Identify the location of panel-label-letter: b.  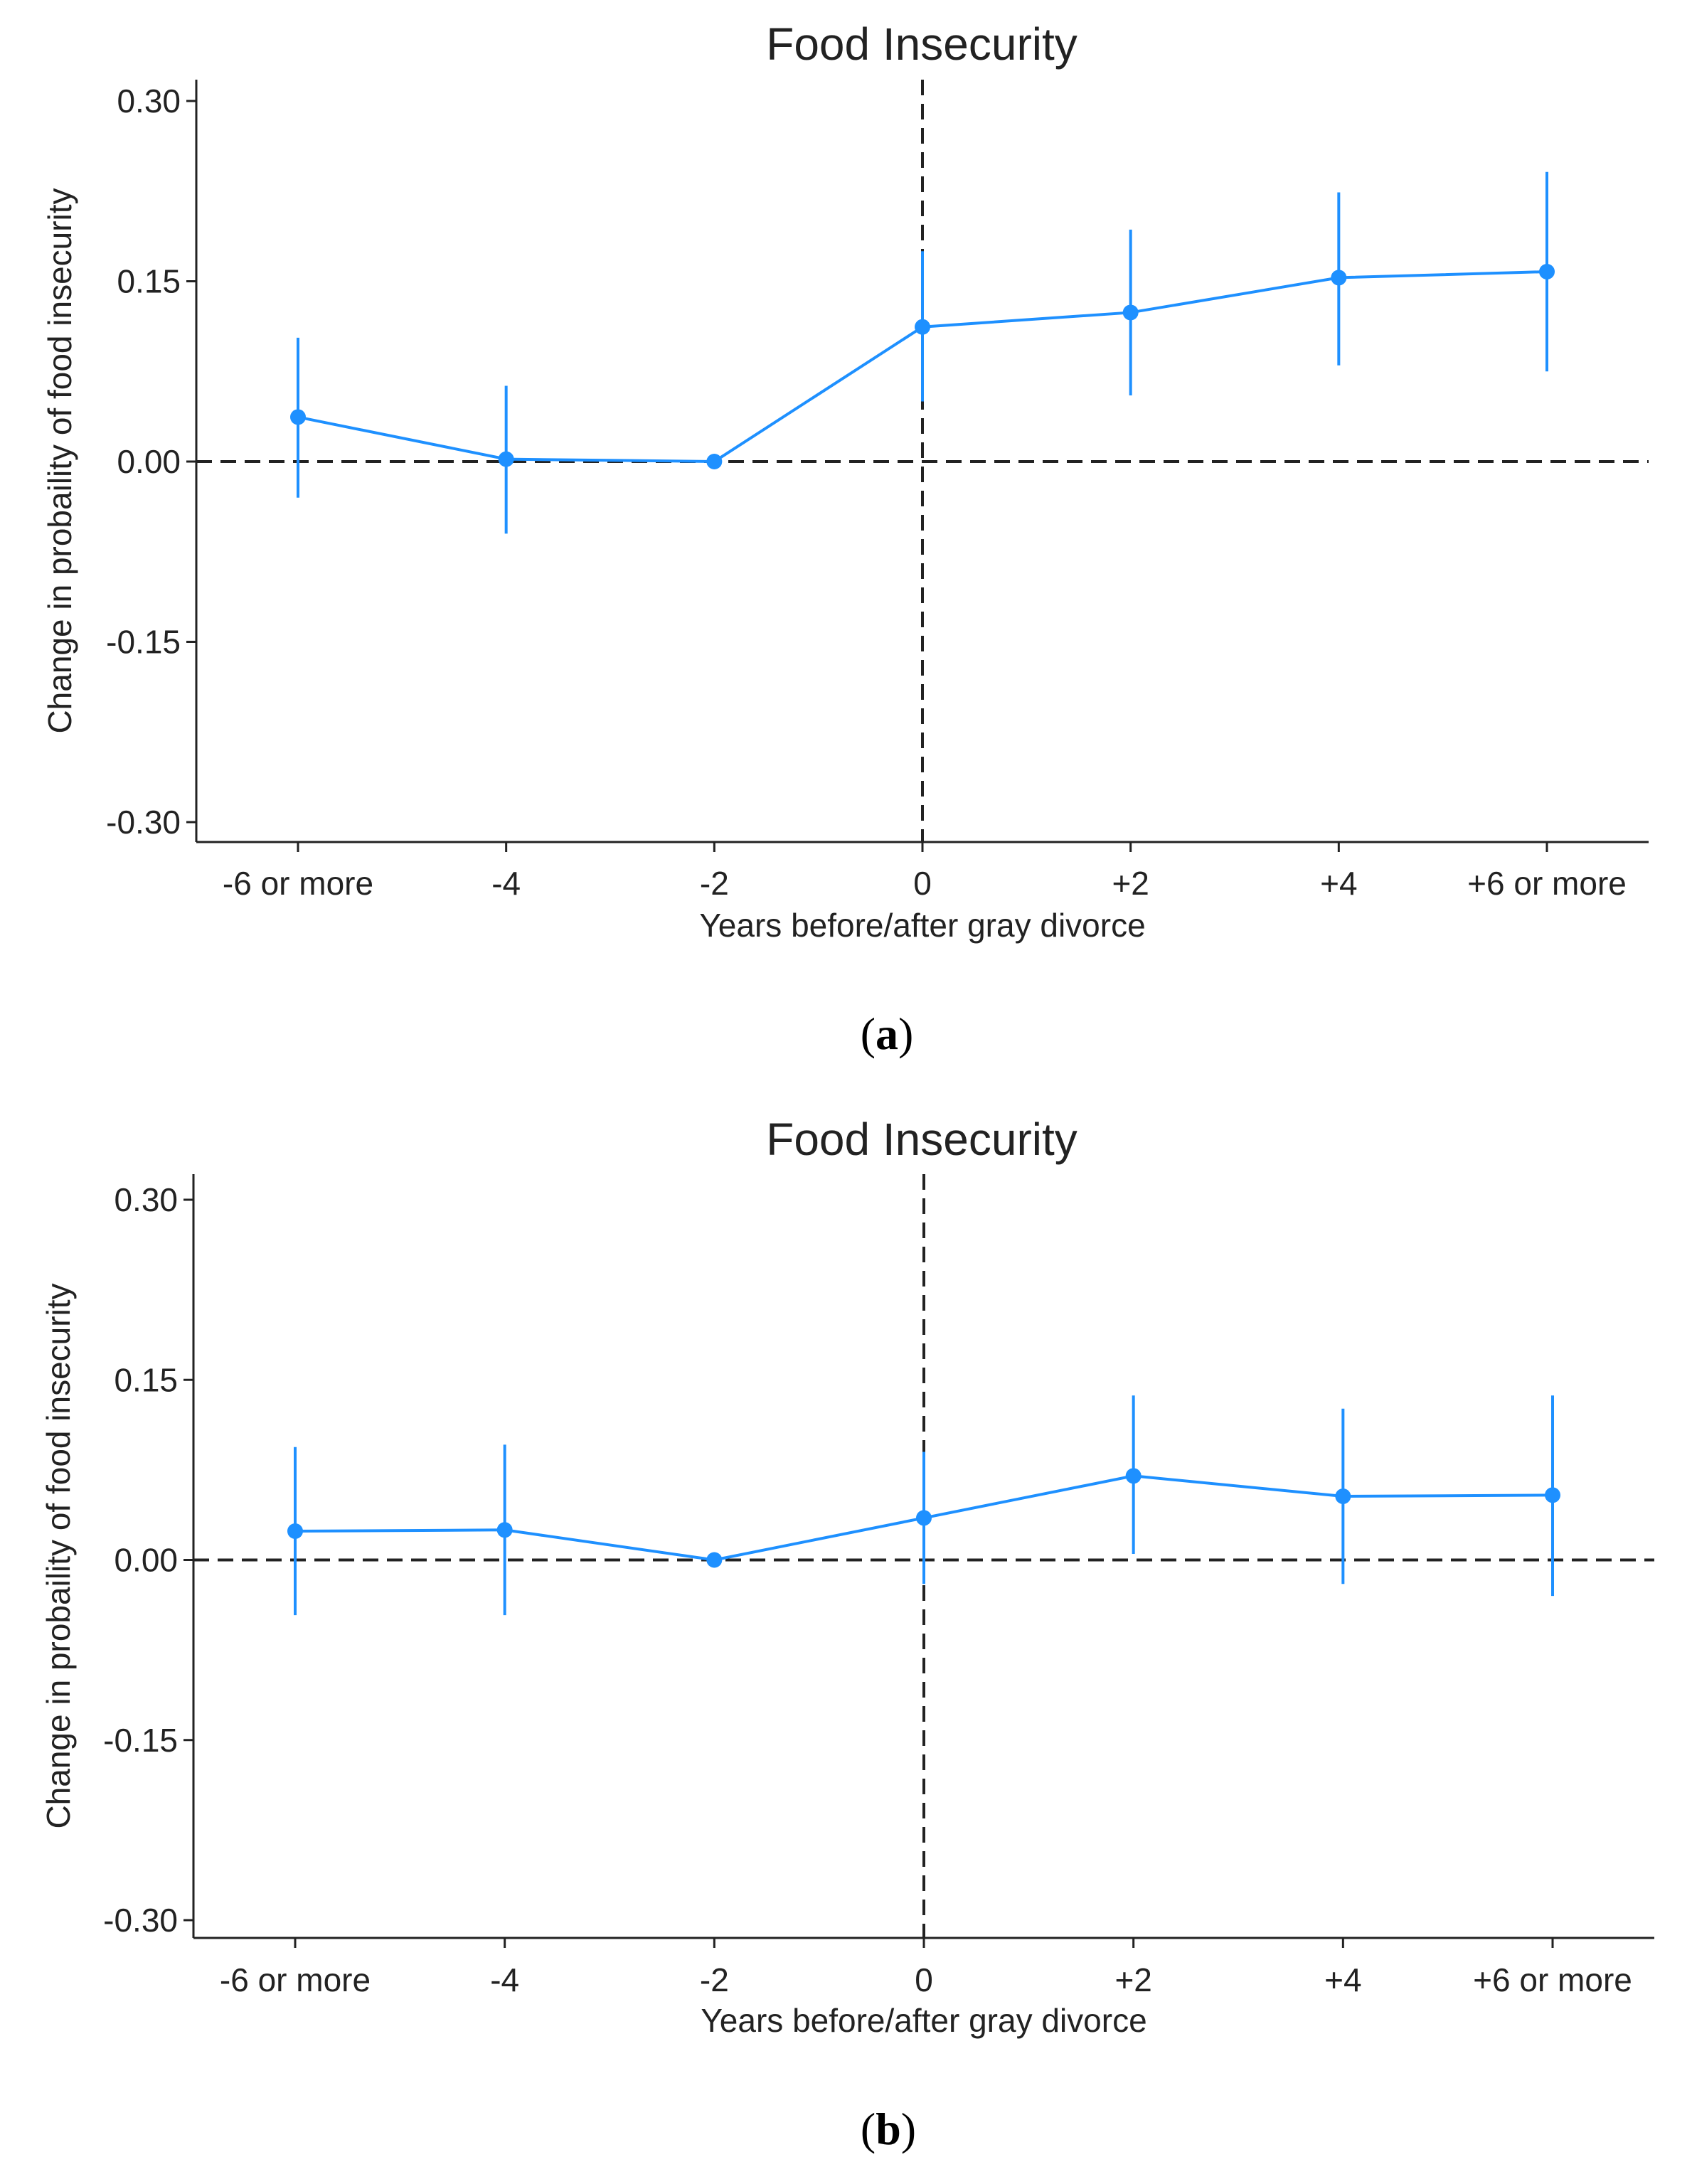
(888, 2129).